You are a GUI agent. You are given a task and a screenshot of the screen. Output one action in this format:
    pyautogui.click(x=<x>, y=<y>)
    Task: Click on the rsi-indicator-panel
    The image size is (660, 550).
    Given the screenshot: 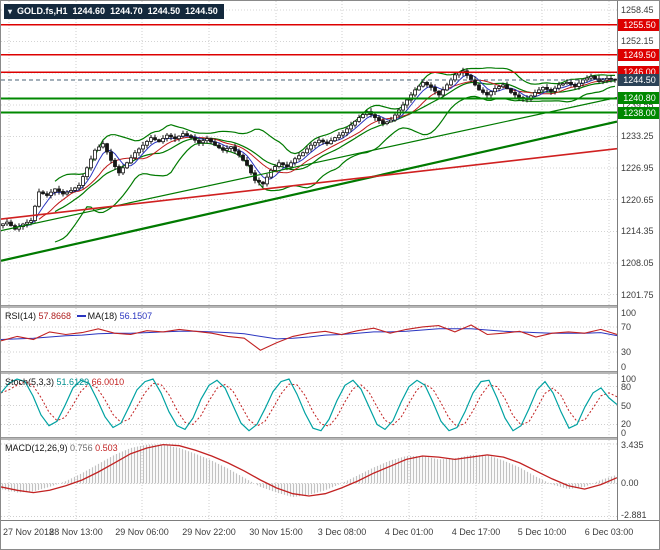 What is the action you would take?
    pyautogui.click(x=309, y=339)
    